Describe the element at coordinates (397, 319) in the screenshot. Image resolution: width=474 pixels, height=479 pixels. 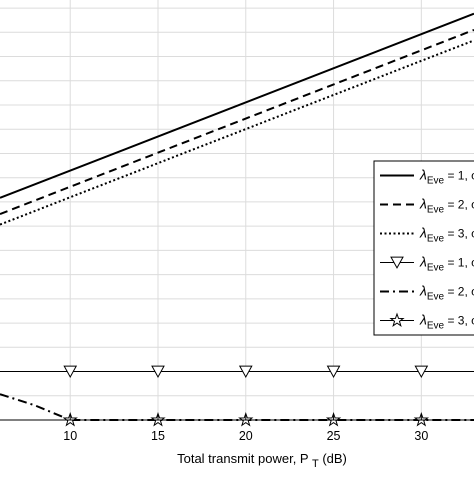
I see `marker-star` at that location.